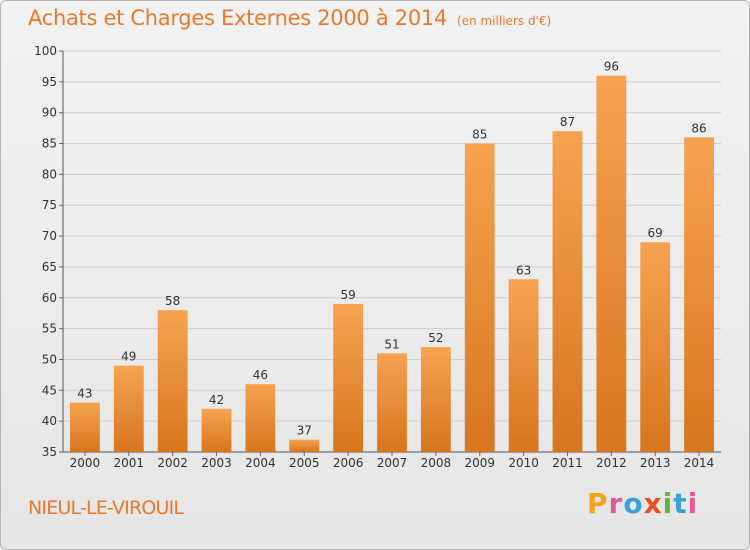 The image size is (750, 550). What do you see at coordinates (172, 381) in the screenshot?
I see `bar-2002` at bounding box center [172, 381].